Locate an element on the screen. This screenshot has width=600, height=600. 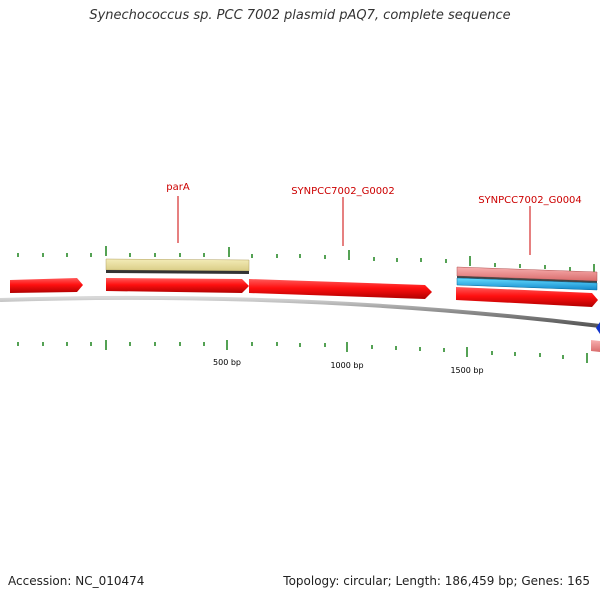
upper-ticks is located at coordinates (306, 260).